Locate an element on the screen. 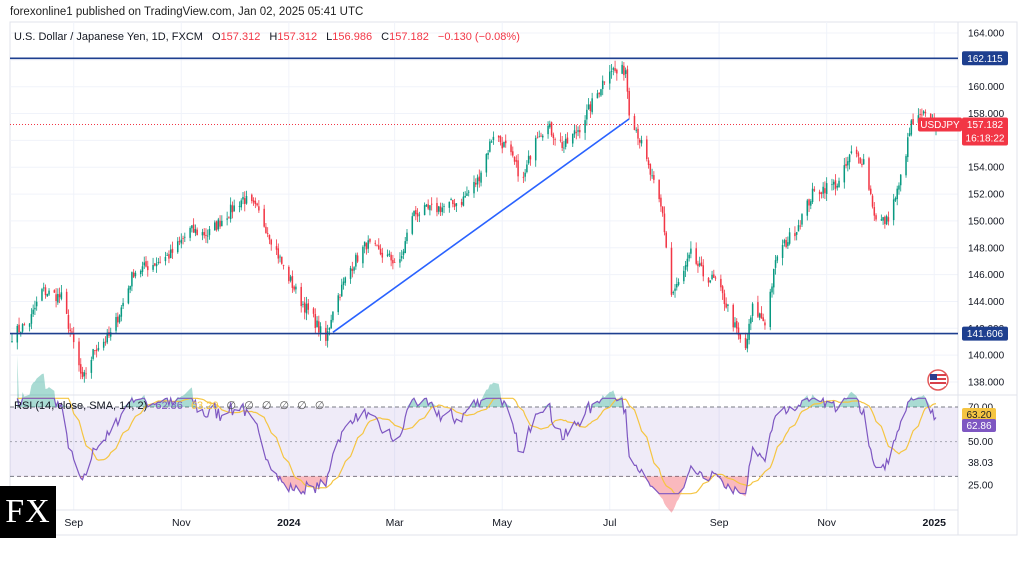  svg-text: 162.115 is located at coordinates (985, 59).